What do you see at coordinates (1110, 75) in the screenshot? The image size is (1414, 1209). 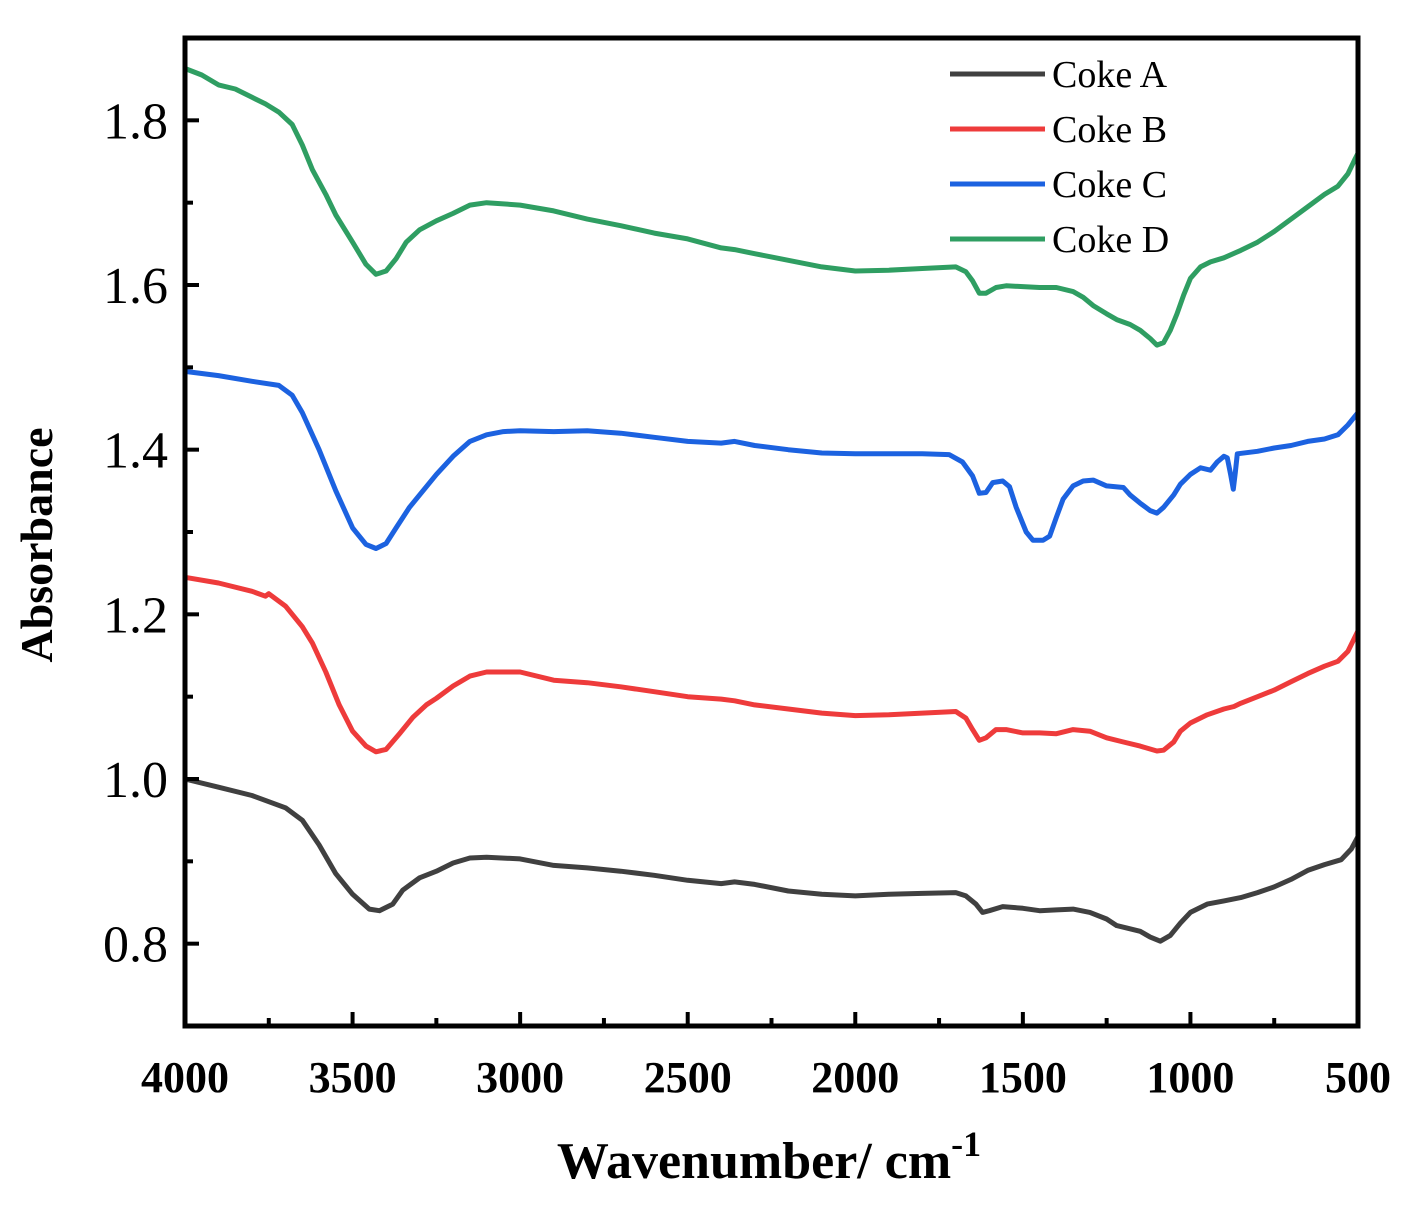 I see `legend-label-1: Coke A` at bounding box center [1110, 75].